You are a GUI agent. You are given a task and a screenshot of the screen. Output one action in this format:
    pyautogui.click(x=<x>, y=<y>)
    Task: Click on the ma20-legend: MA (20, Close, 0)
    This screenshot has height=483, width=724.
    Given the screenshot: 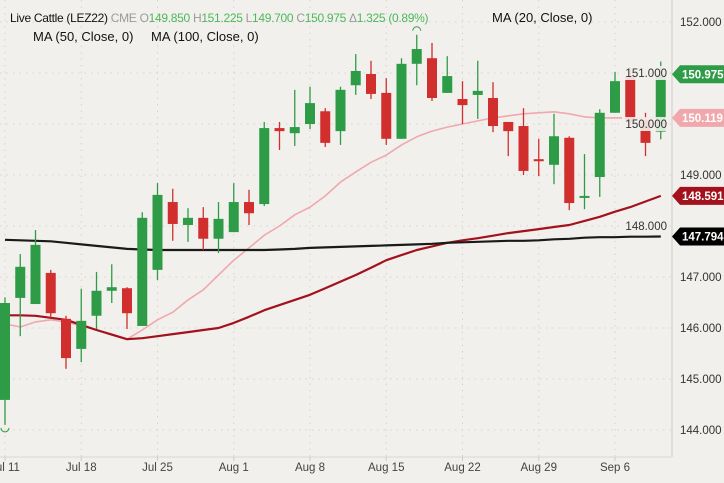 What is the action you would take?
    pyautogui.click(x=542, y=17)
    